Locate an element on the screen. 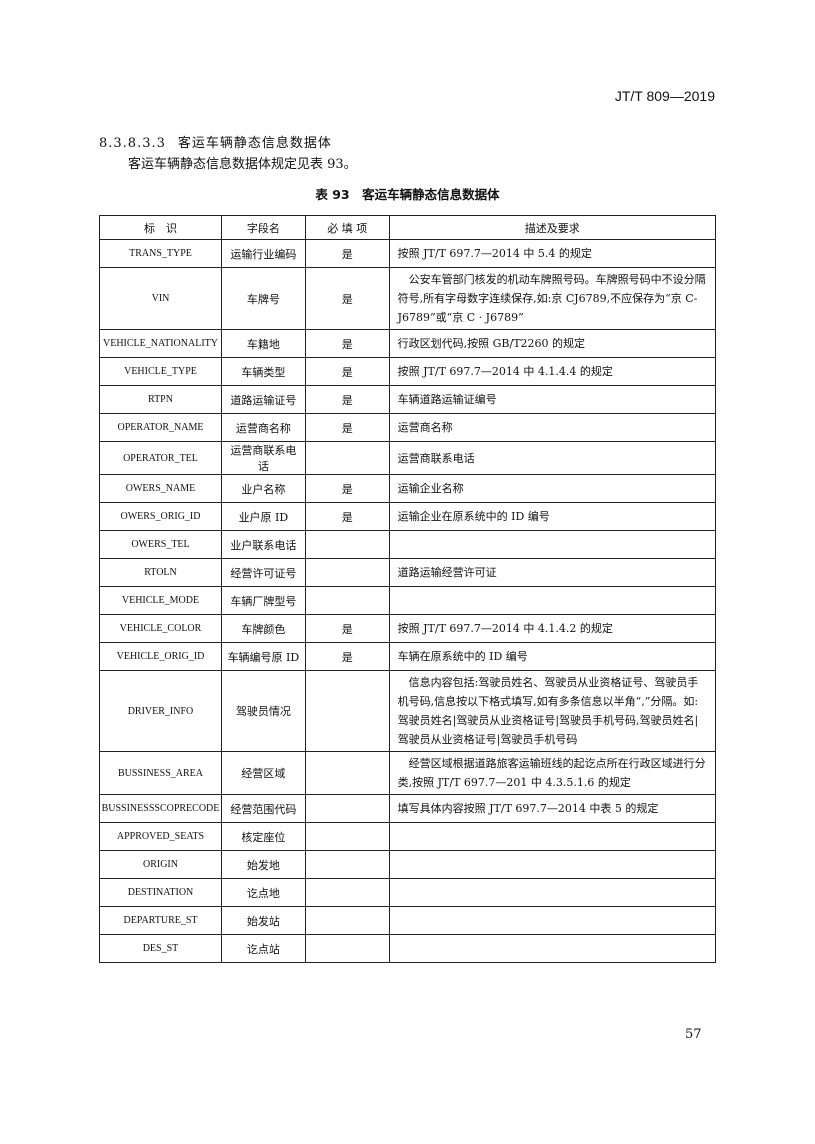 The width and height of the screenshot is (815, 1144). table-row: OPERATOR_TEL 运营商联系电话 运营商联系电话 is located at coordinates (408, 458).